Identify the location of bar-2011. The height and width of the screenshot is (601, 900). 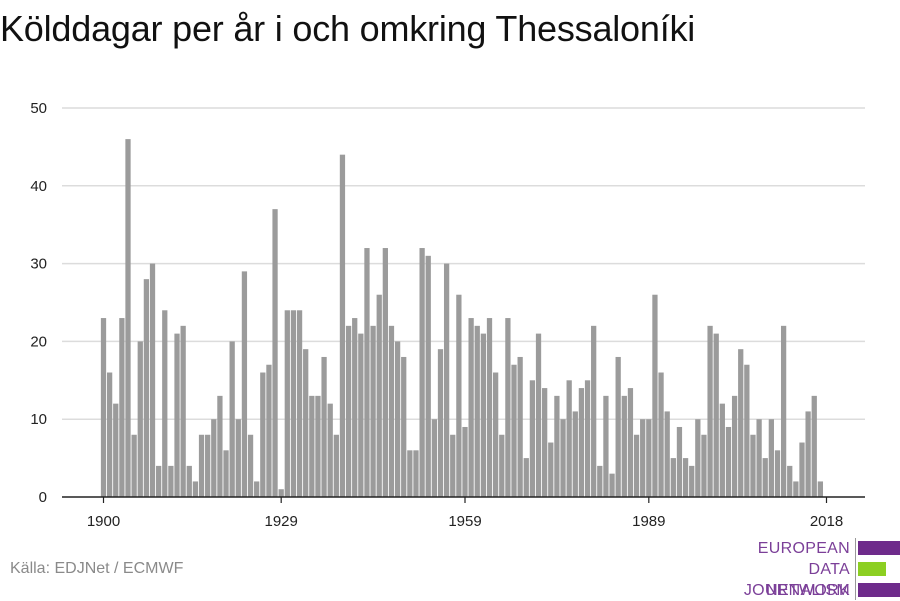
(783, 411).